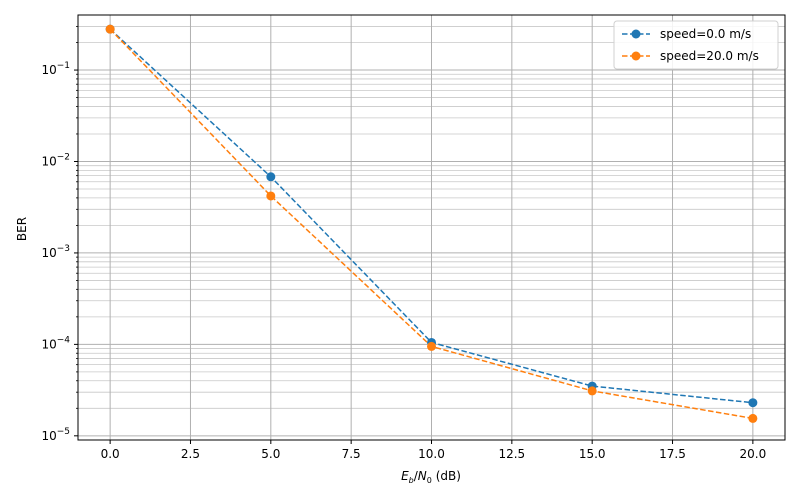 The height and width of the screenshot is (500, 800). I want to click on x-tick-label: 17.5, so click(672, 454).